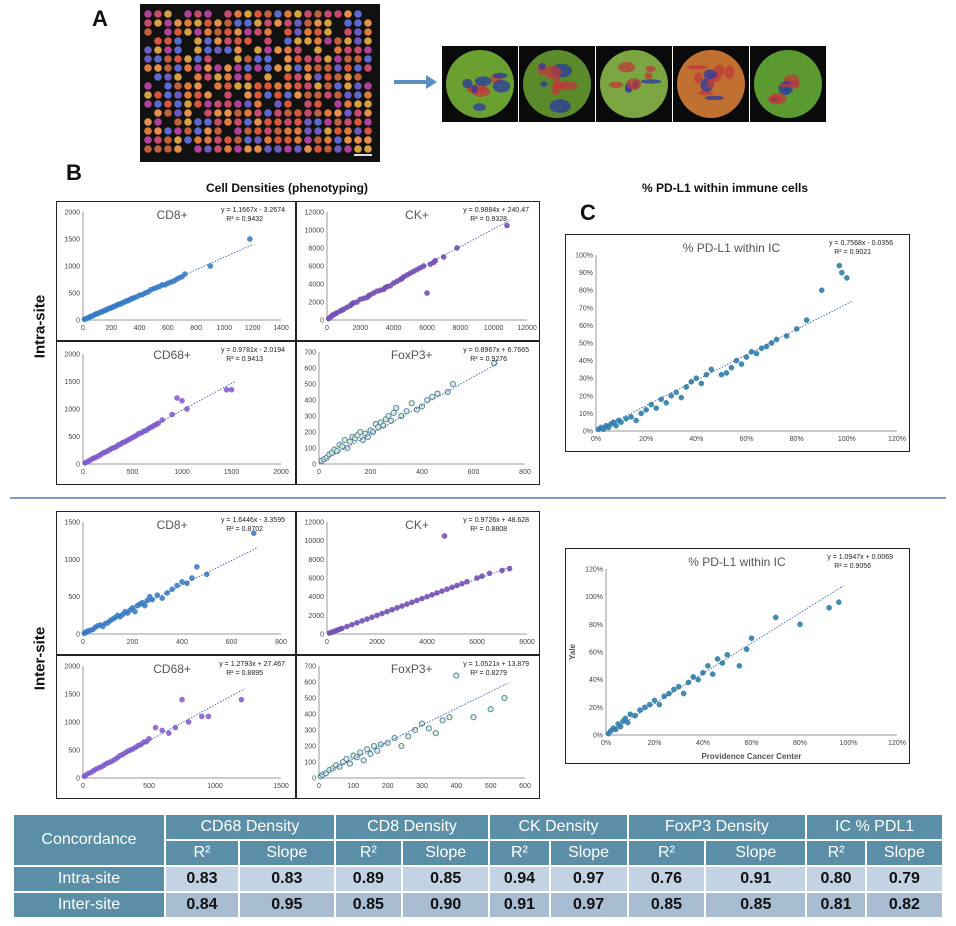 The image size is (956, 926). Describe the element at coordinates (250, 827) in the screenshot. I see `table-group-header: CD68 Density` at that location.